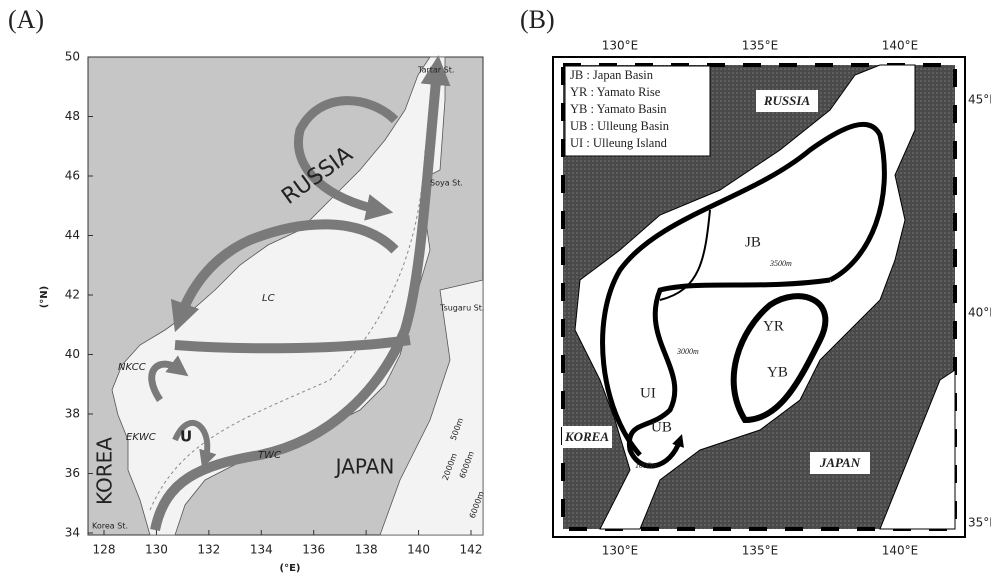  I want to click on x-tick-label: 136, so click(313, 550).